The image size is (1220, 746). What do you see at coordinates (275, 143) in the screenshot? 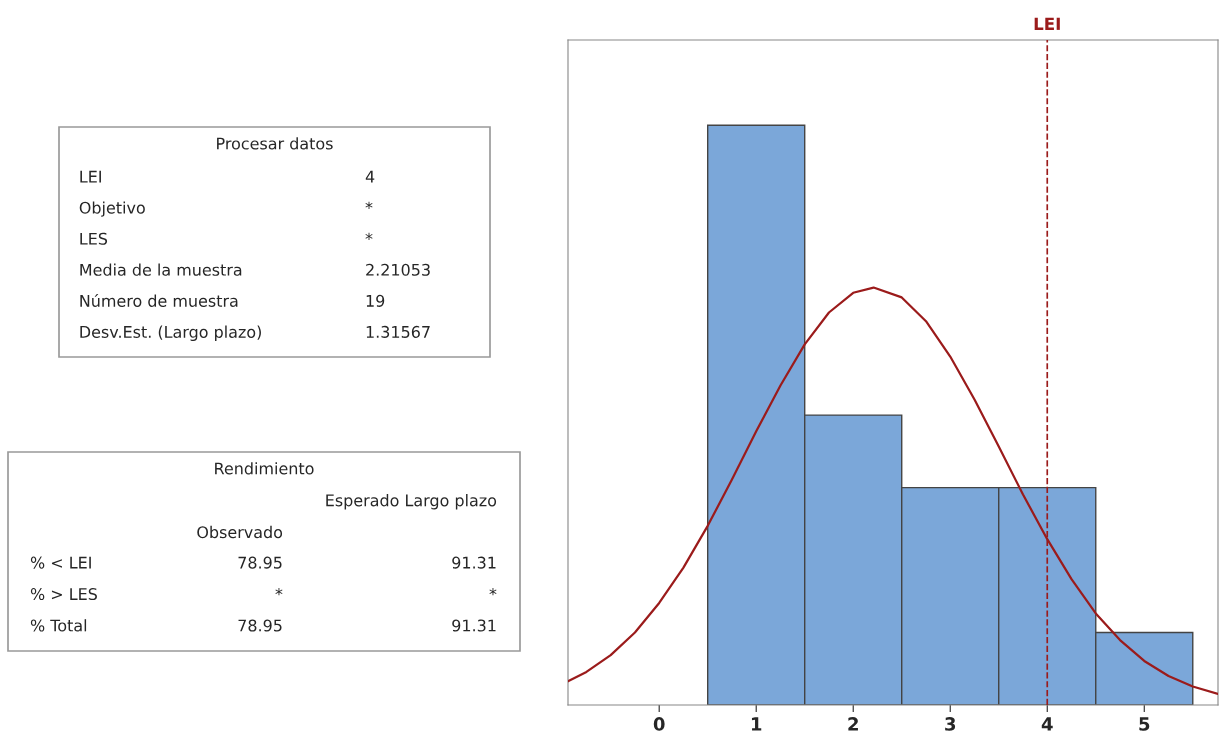
I see `text: Procesar datos` at bounding box center [275, 143].